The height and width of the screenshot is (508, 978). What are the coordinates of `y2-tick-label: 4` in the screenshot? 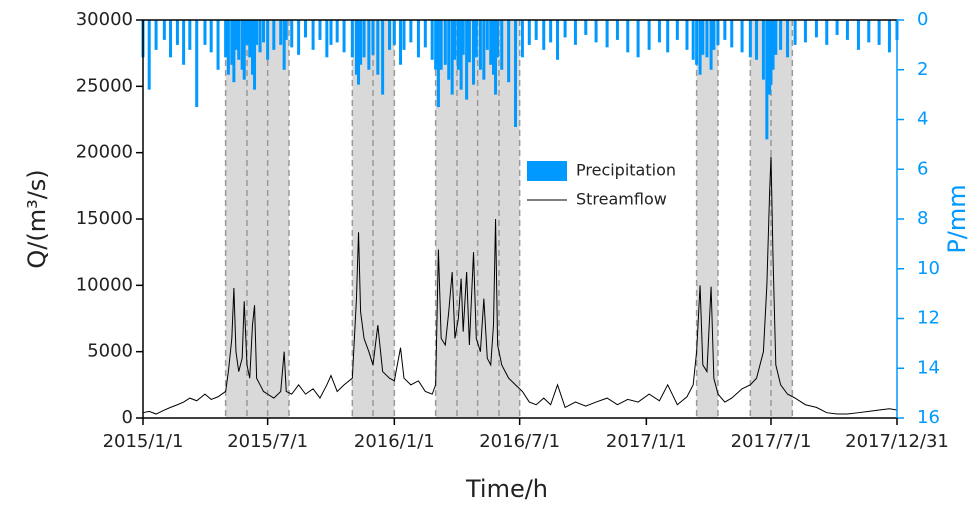 It's located at (922, 119).